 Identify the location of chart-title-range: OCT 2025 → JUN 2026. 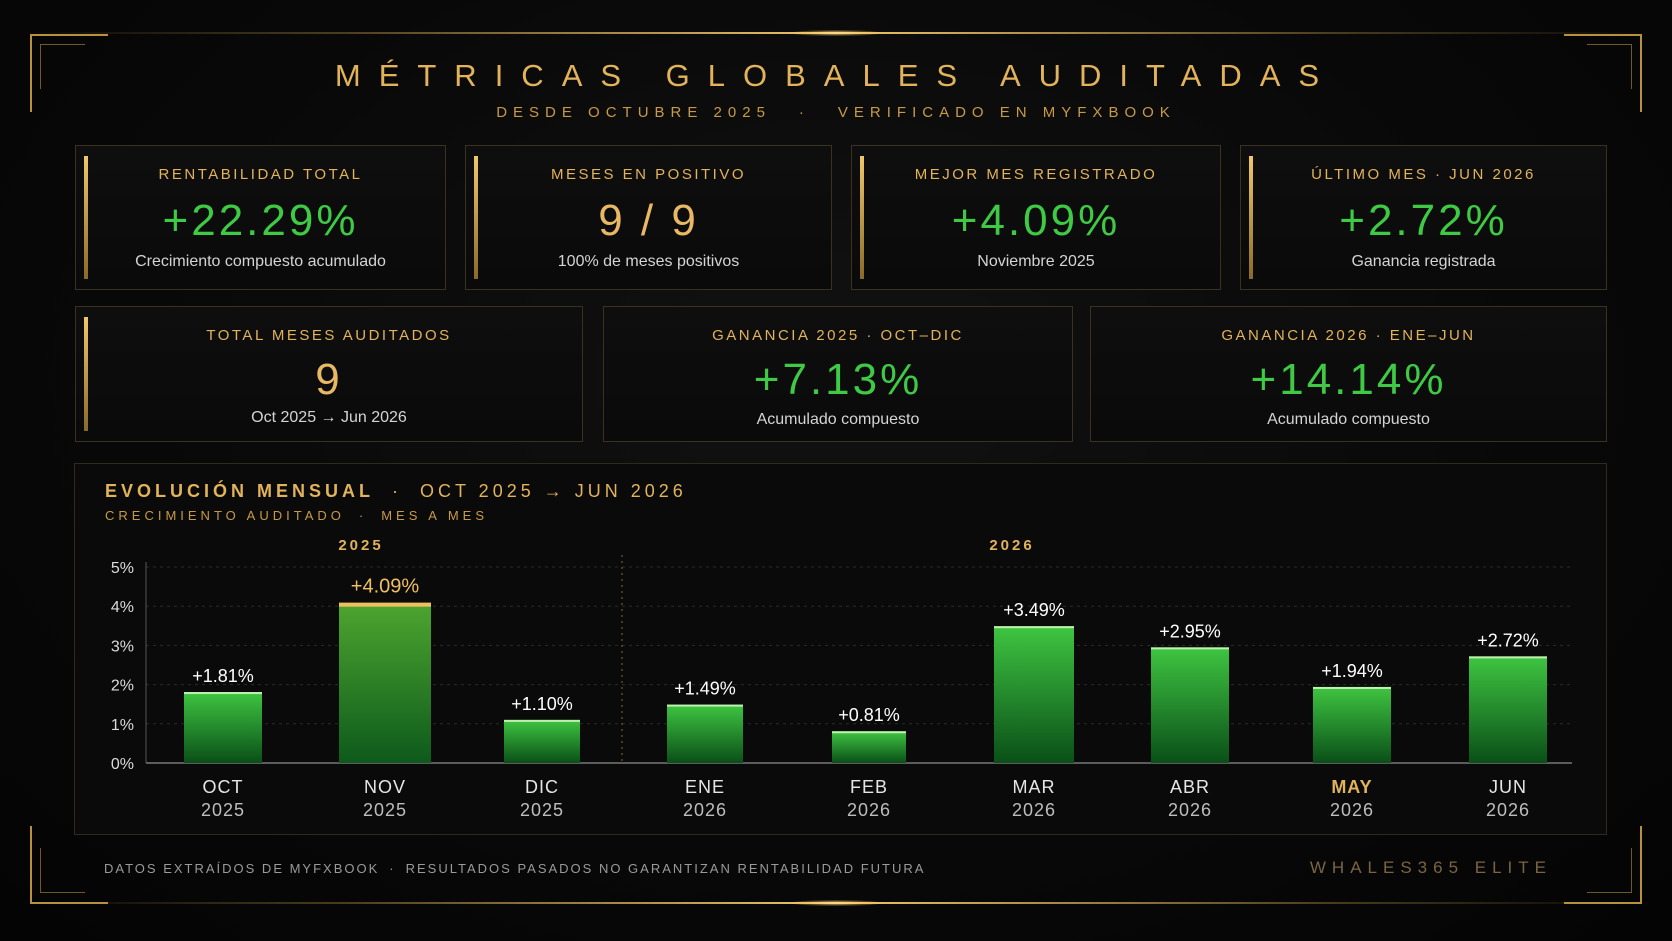
(553, 491).